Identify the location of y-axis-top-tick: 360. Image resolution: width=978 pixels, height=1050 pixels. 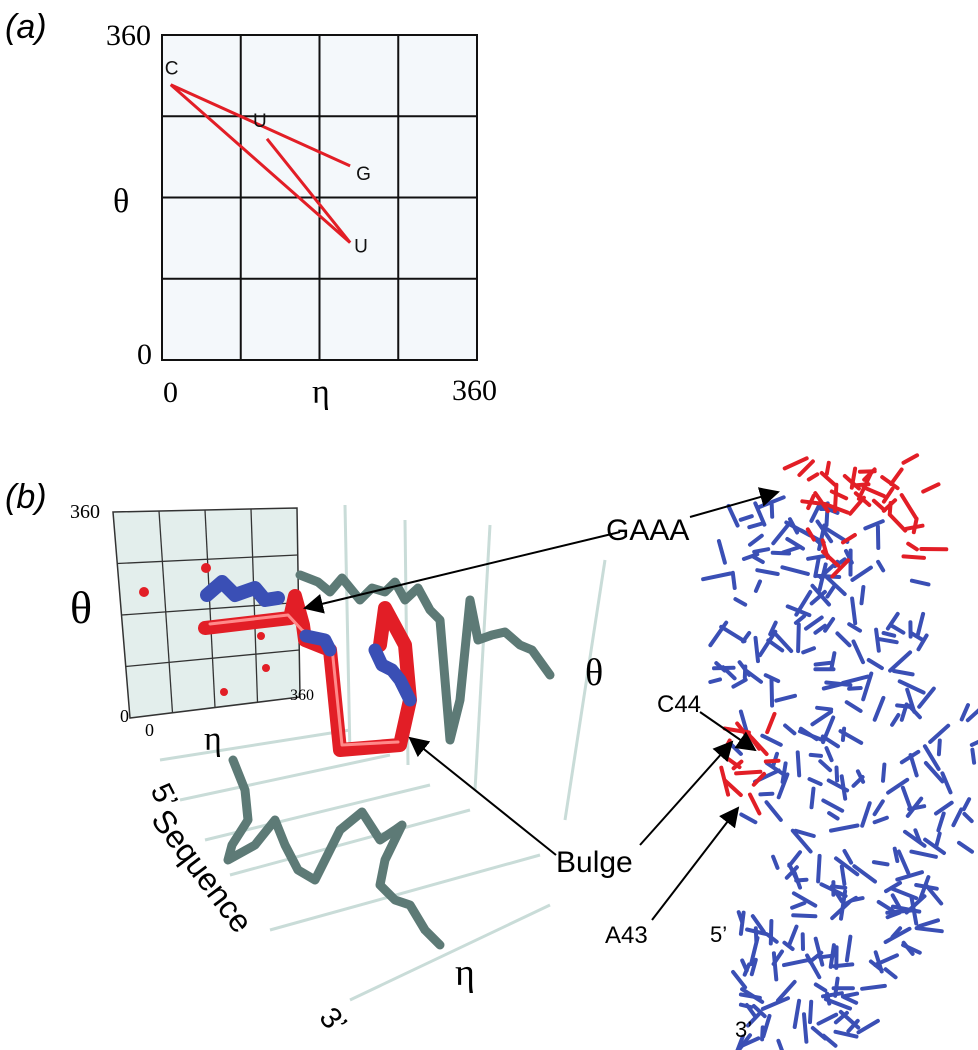
(128, 35).